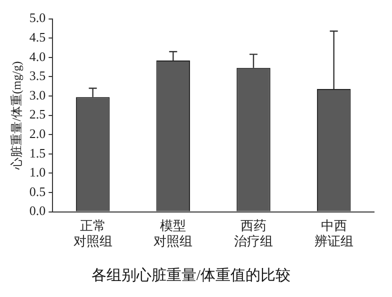  I want to click on y-tick-label: 3.0, so click(37, 94).